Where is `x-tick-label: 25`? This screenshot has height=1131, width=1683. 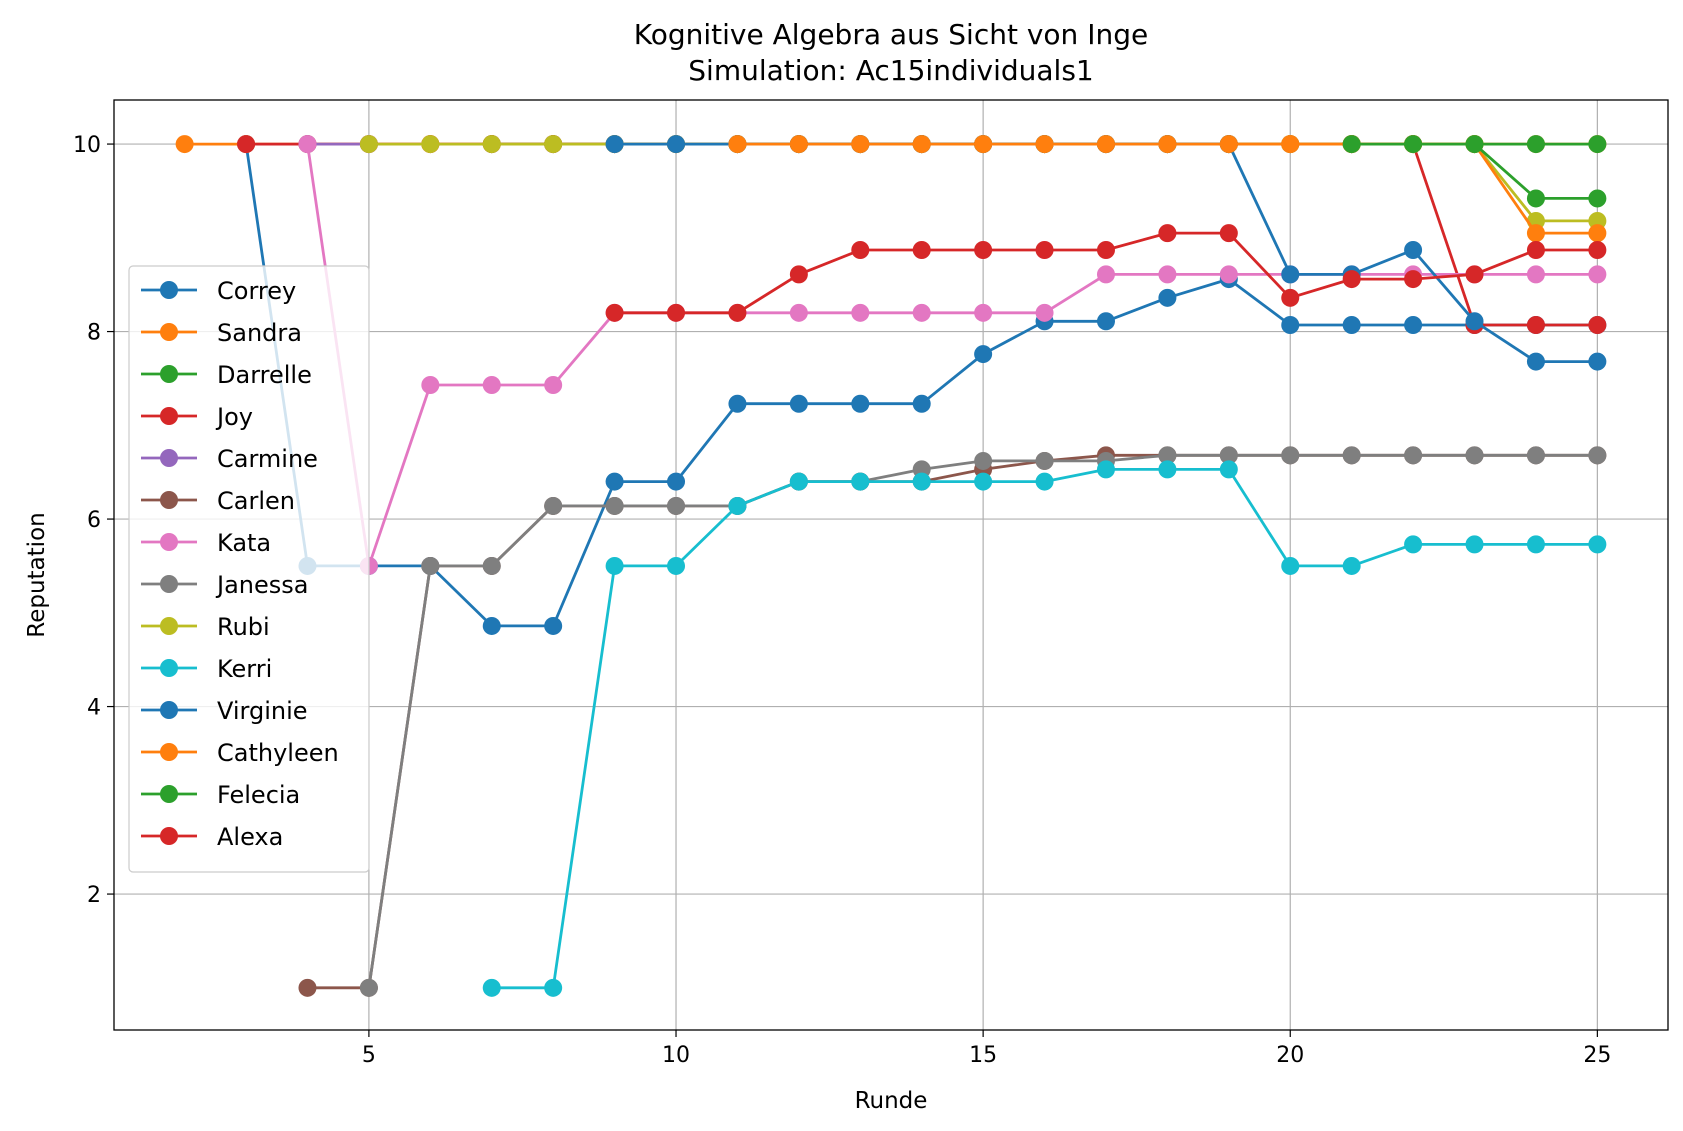 x-tick-label: 25 is located at coordinates (1597, 1055).